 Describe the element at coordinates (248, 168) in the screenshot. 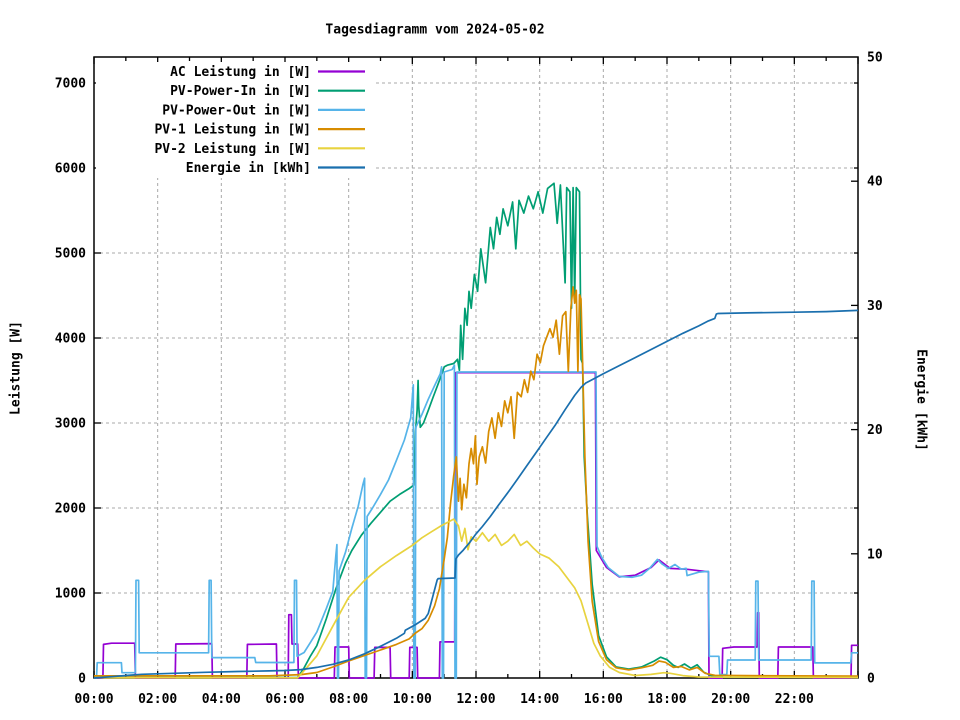

I see `legend-item-label: Energie in [kWh]` at that location.